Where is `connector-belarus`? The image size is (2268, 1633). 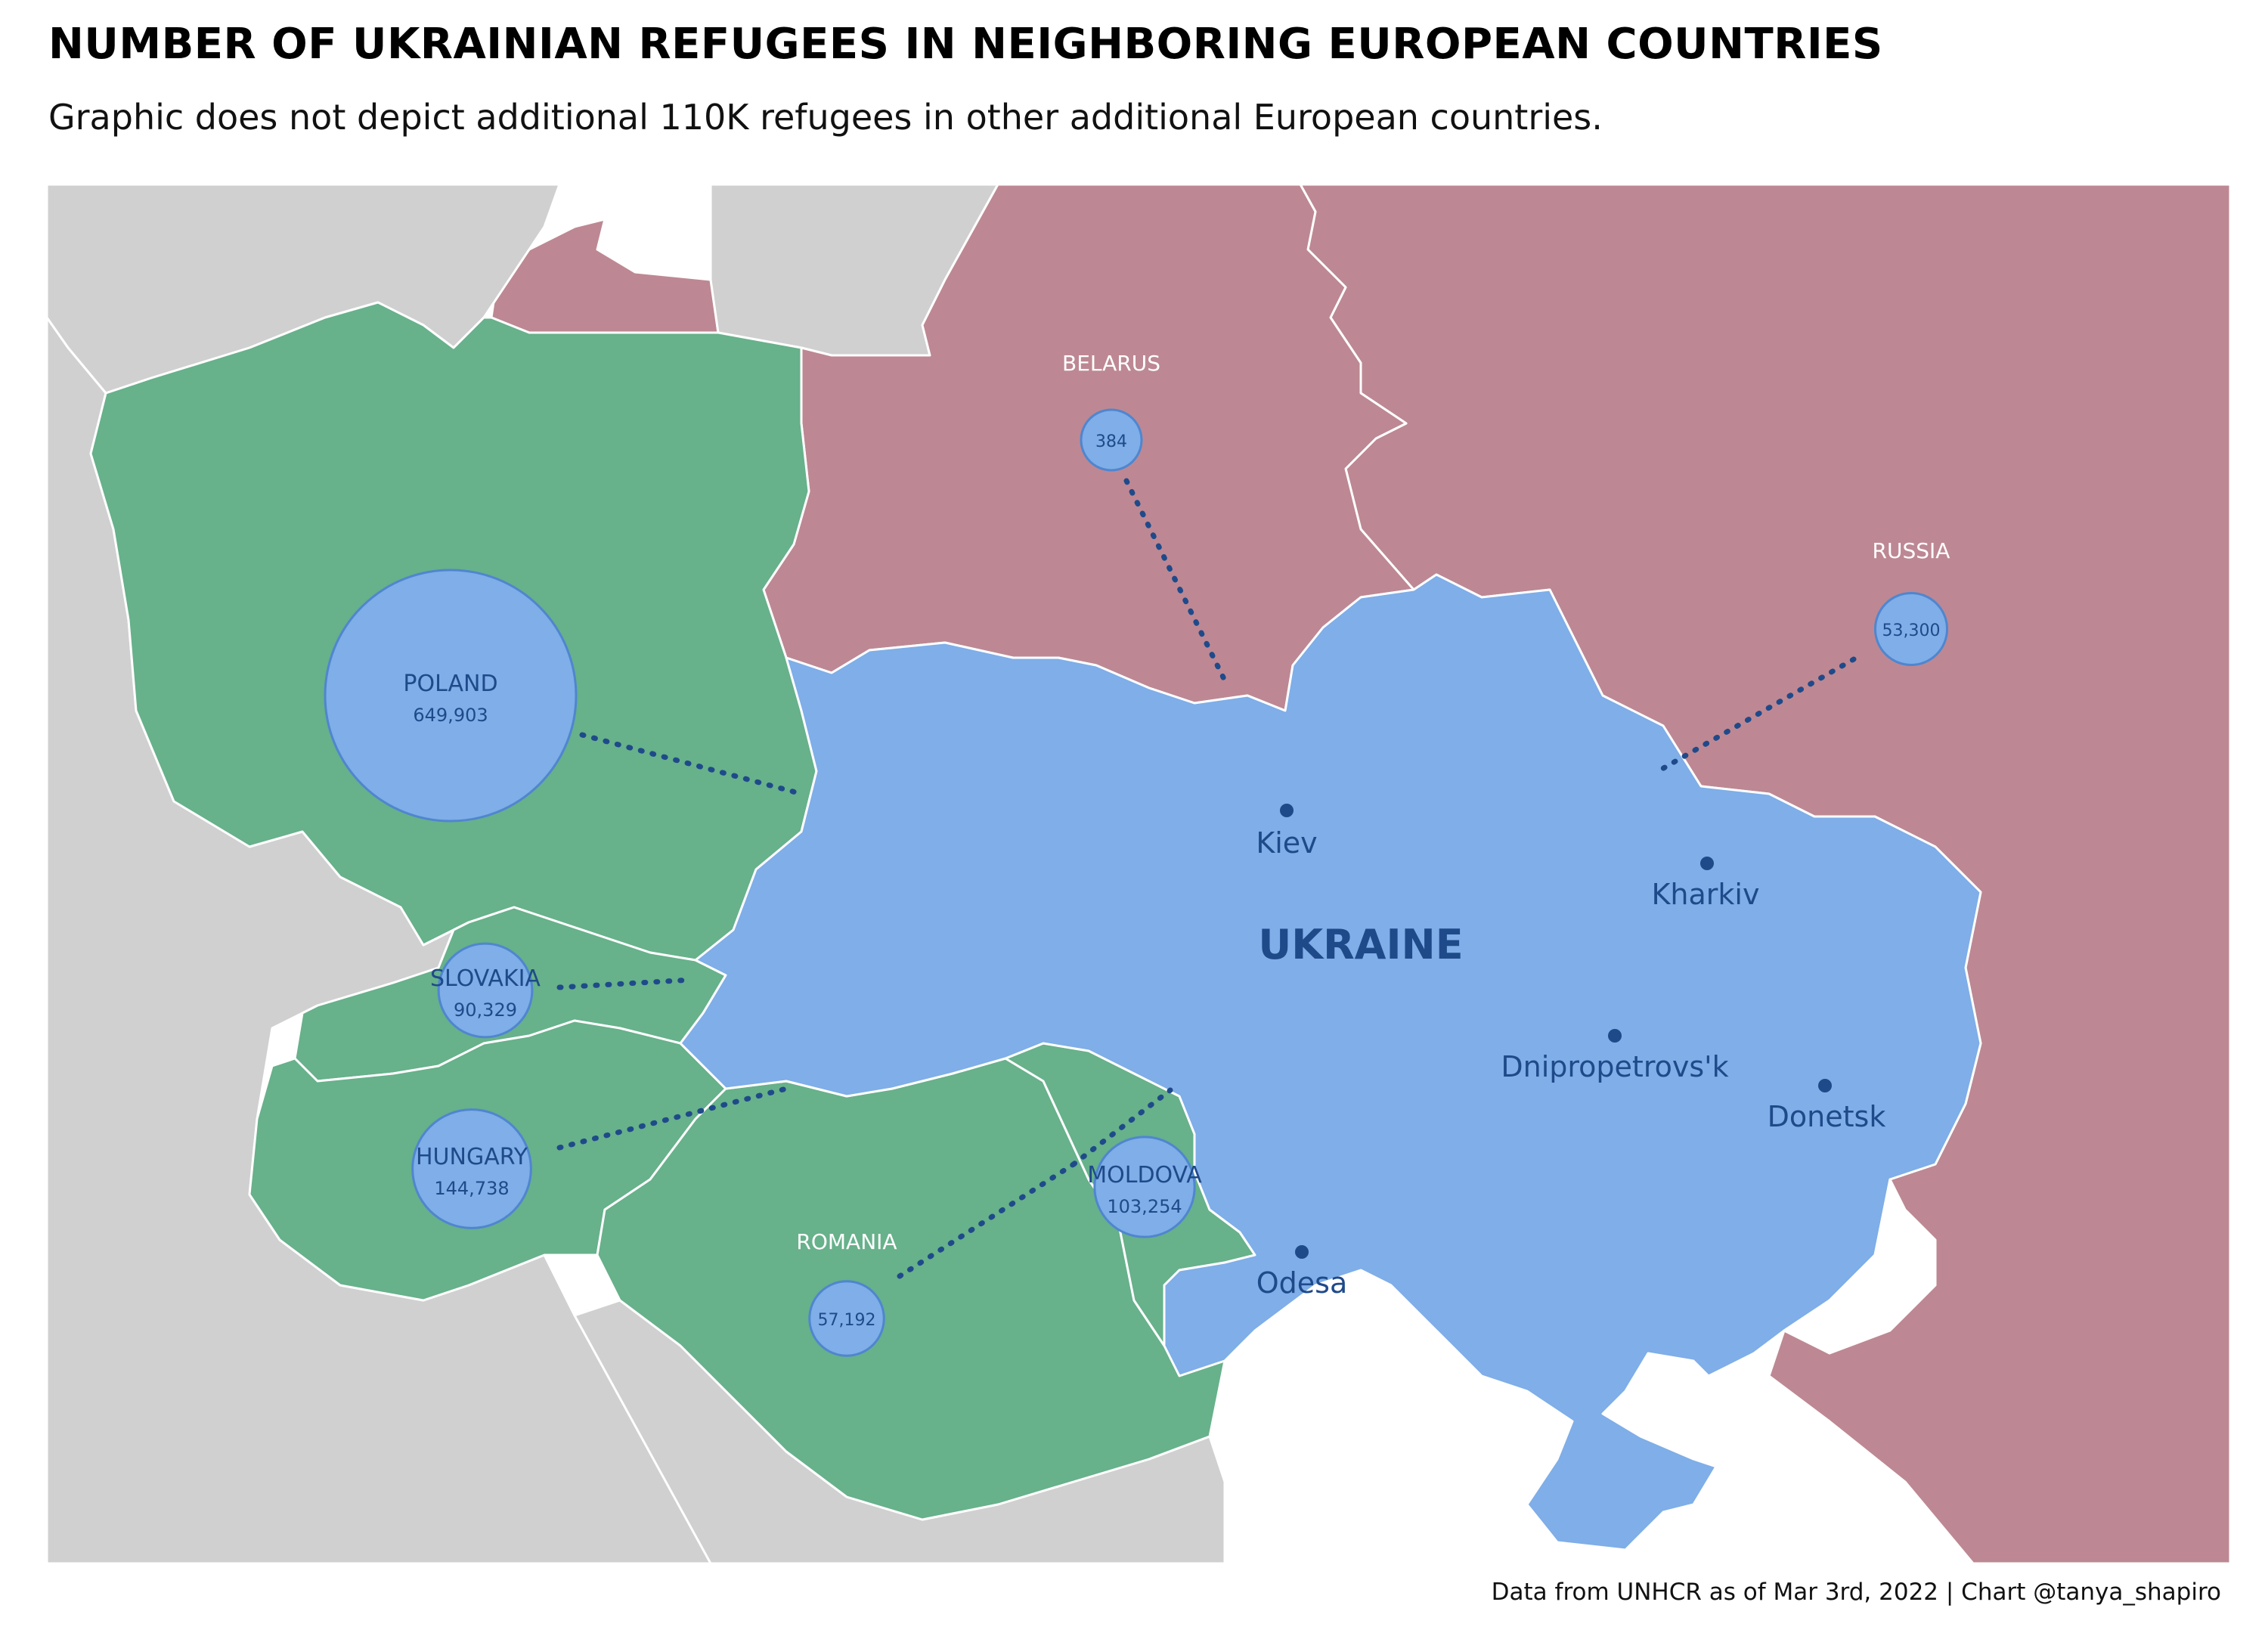 connector-belarus is located at coordinates (1175, 580).